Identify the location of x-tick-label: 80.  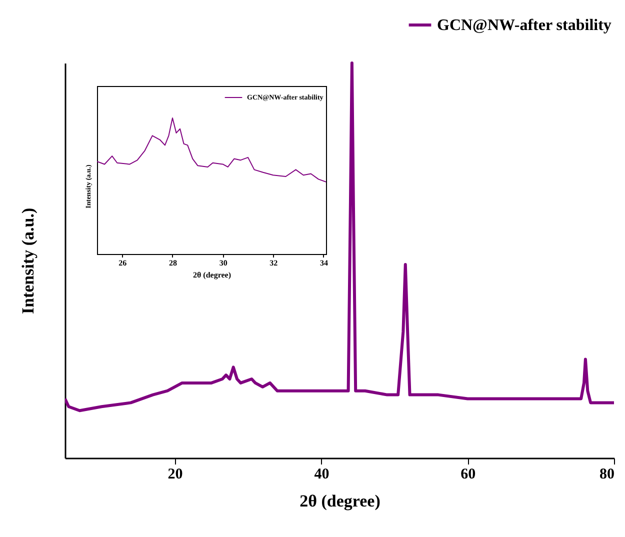
(607, 474).